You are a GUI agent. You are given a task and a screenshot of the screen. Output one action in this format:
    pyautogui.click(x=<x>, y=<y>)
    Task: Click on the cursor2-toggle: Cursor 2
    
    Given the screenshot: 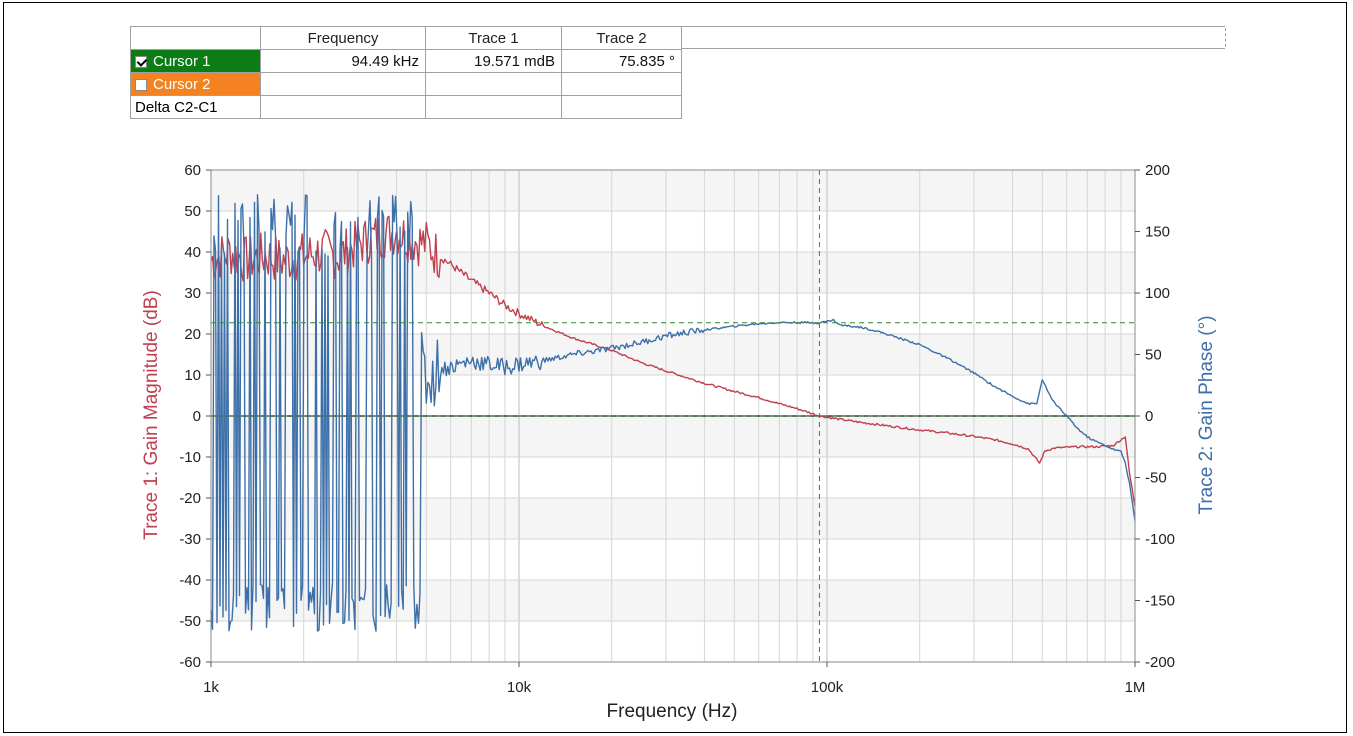 What is the action you would take?
    pyautogui.click(x=195, y=84)
    